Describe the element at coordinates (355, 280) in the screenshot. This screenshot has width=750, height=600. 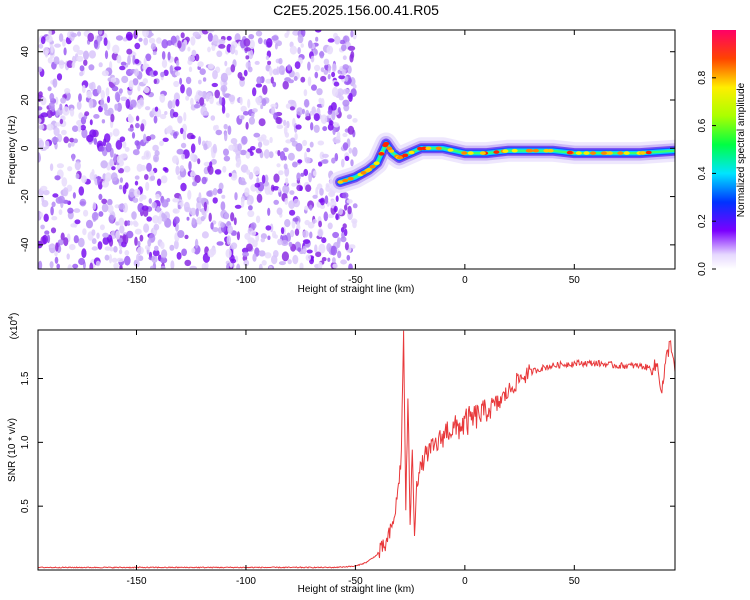
I see `heatmap-x-tick-label: -50` at that location.